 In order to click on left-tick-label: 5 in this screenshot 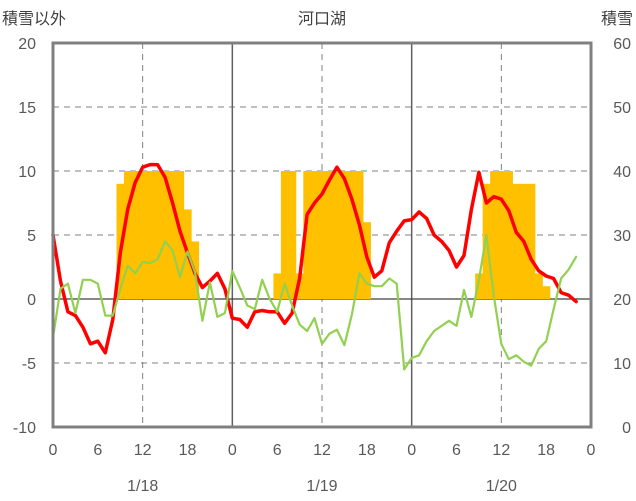, I will do `click(31, 236)`.